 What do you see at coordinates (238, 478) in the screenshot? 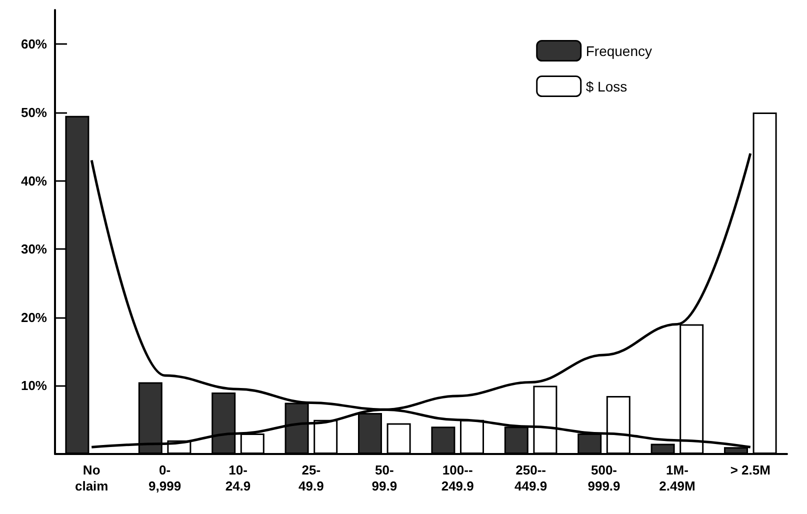
I see `x-tick-label: 10- 24.9` at bounding box center [238, 478].